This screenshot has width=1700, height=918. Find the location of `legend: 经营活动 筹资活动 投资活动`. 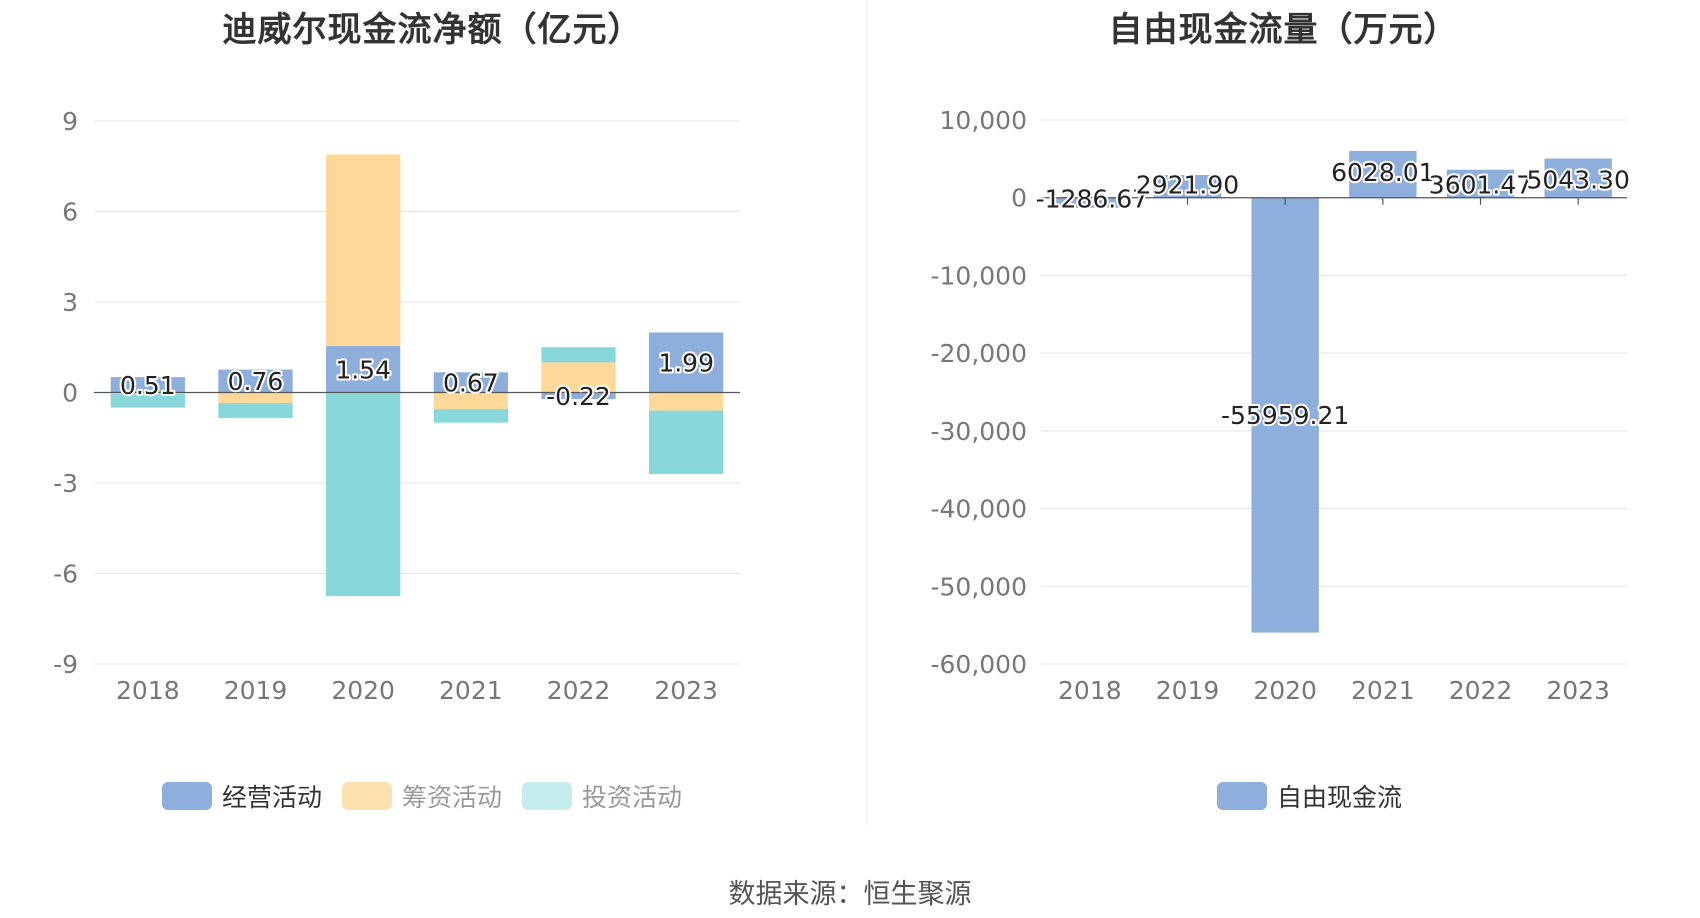

legend: 经营活动 筹资活动 投资活动 is located at coordinates (432, 796).